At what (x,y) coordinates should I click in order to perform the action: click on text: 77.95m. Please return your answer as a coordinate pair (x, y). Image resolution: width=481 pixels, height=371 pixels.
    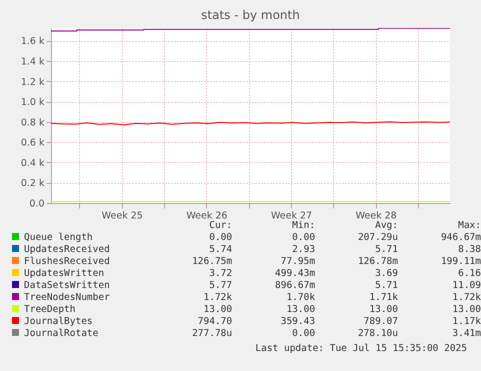
    Looking at the image, I should click on (298, 262).